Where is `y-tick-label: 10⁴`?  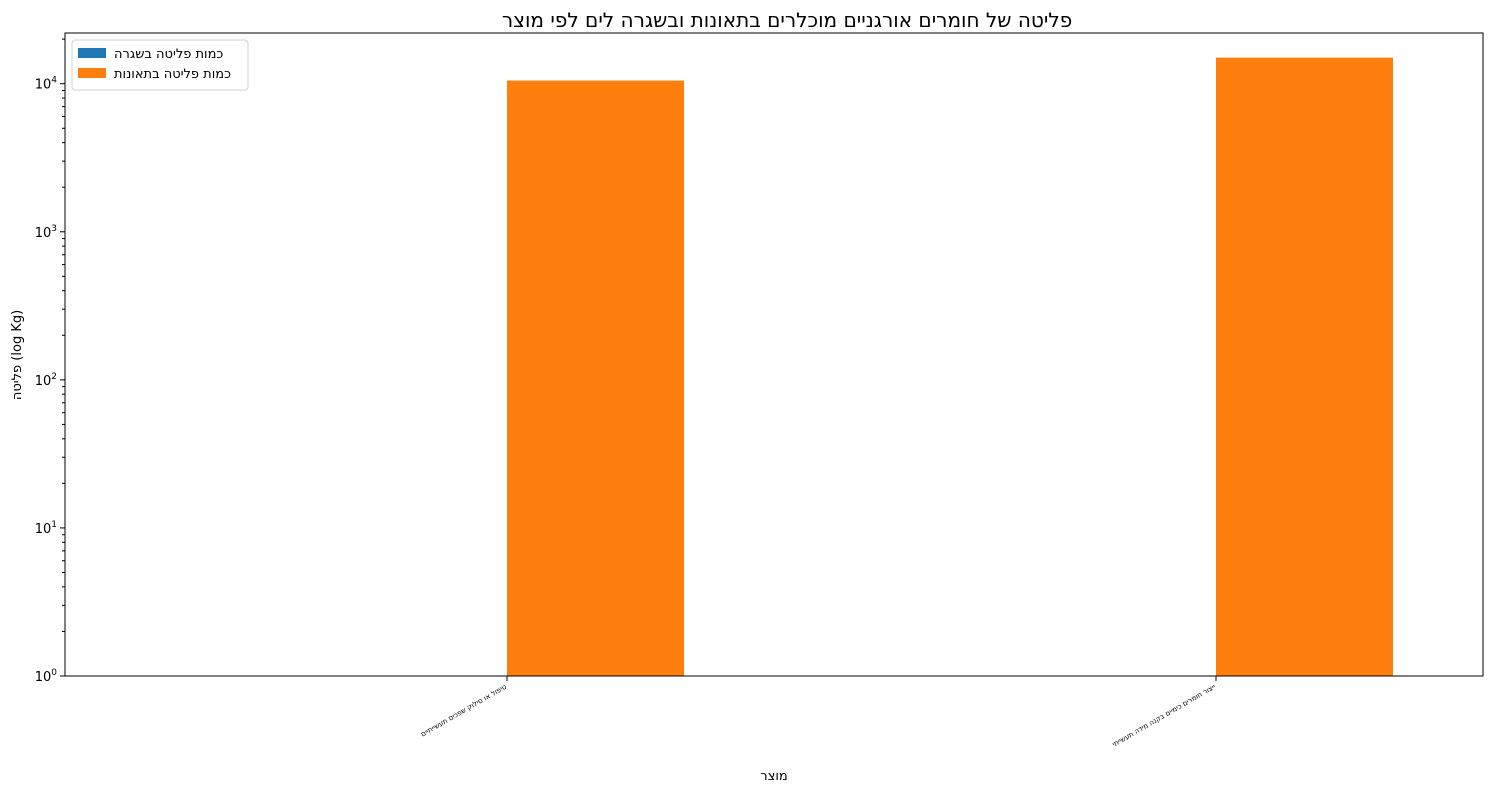
y-tick-label: 10⁴ is located at coordinates (46, 84).